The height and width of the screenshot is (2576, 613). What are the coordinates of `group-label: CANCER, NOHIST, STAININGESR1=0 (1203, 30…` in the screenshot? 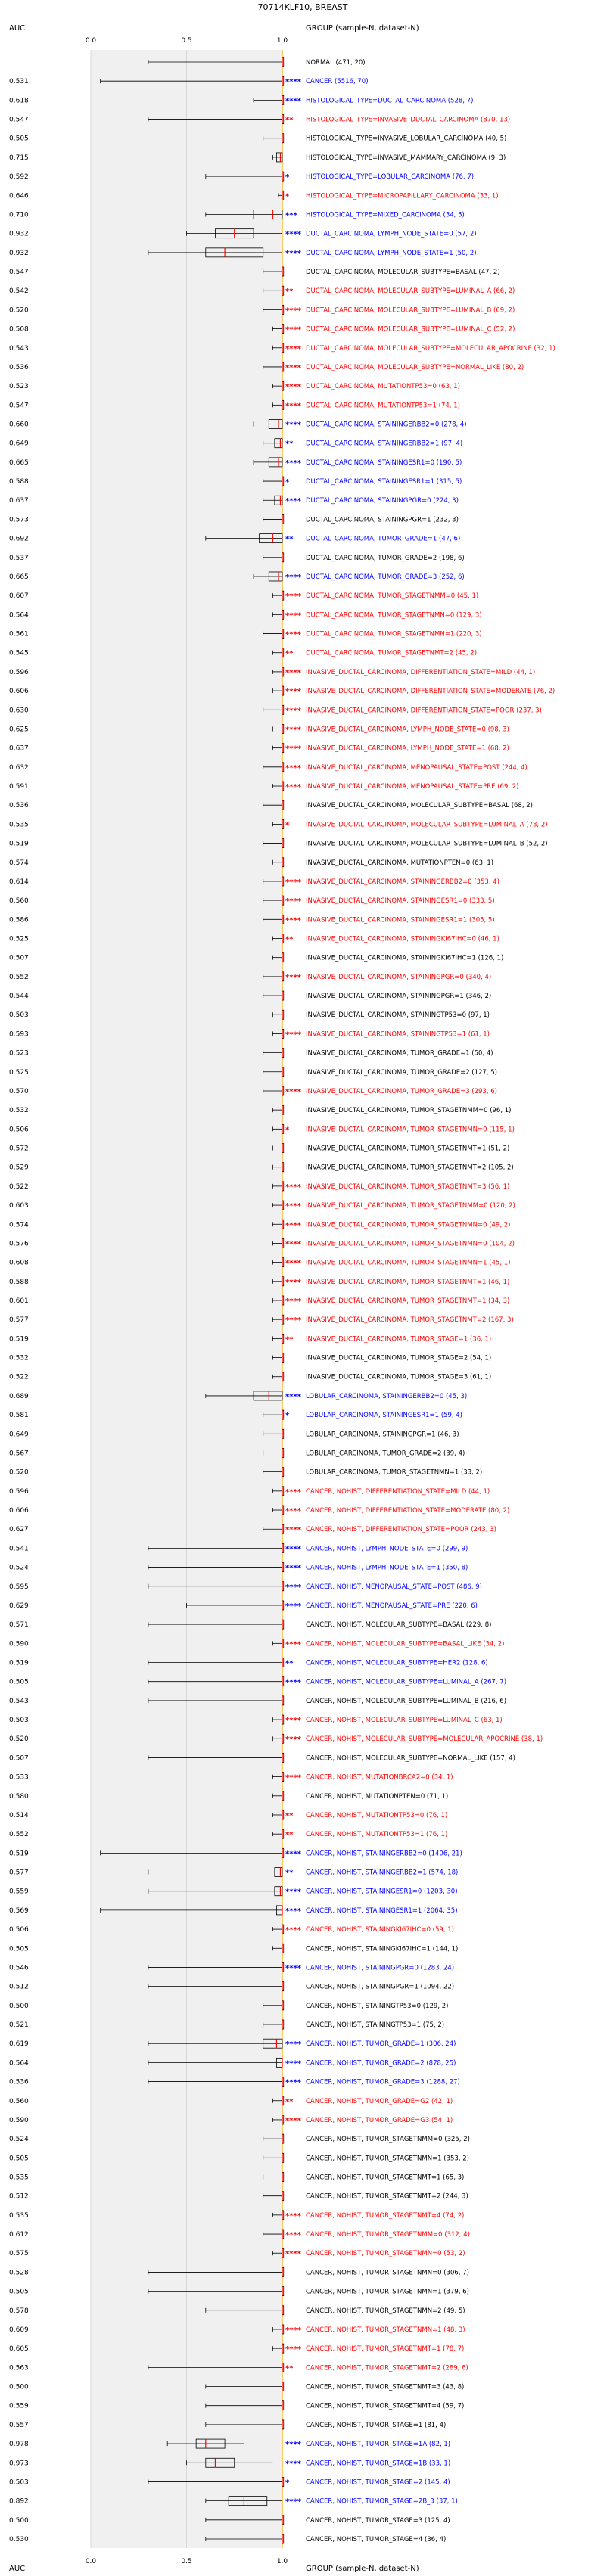 It's located at (382, 1892).